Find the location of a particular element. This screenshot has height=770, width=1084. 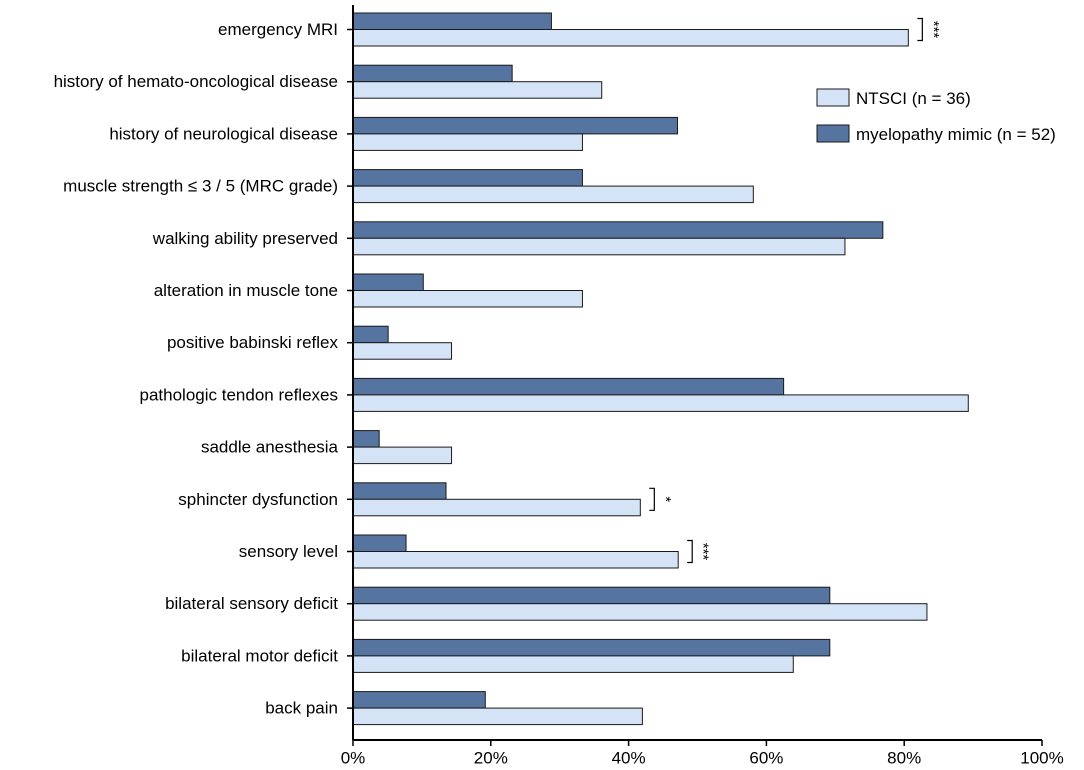

category-label: sphincter dysfunction is located at coordinates (258, 499).